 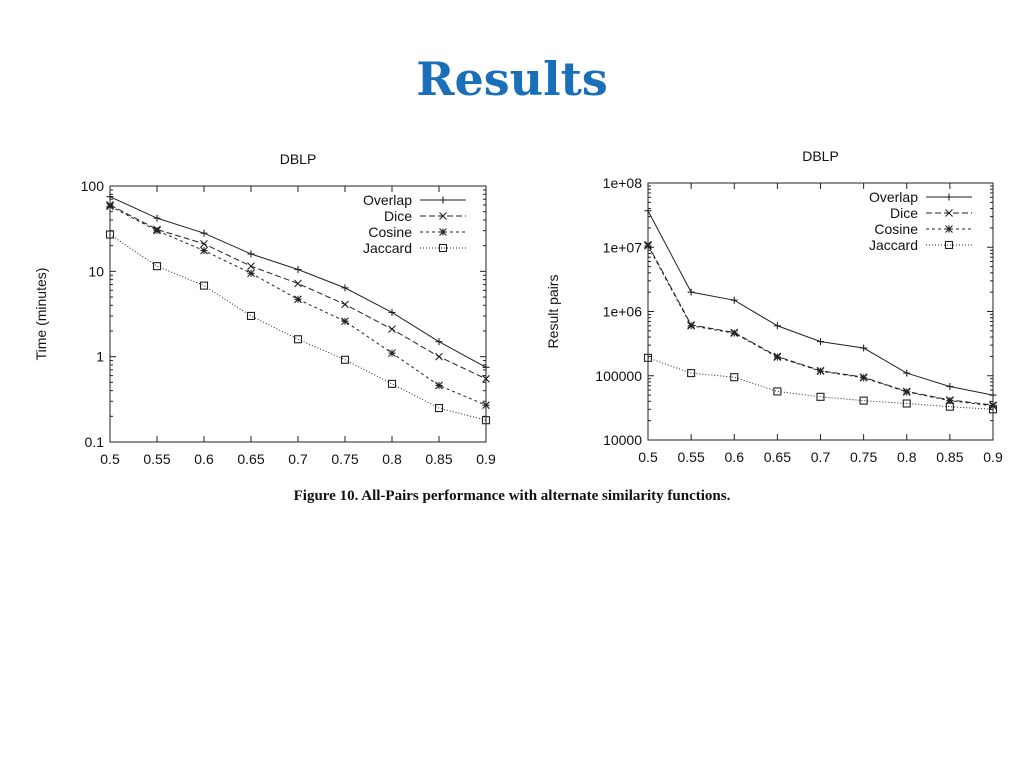 I want to click on y-tick-label: 1, so click(x=100, y=357).